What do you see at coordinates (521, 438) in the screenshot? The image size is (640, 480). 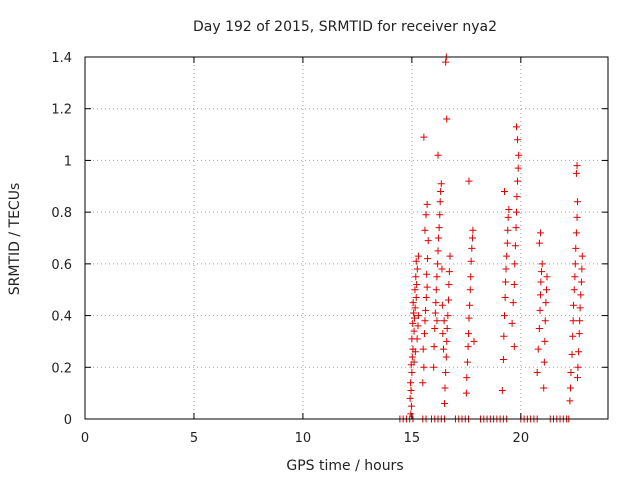 I see `x-tick-label: 20` at bounding box center [521, 438].